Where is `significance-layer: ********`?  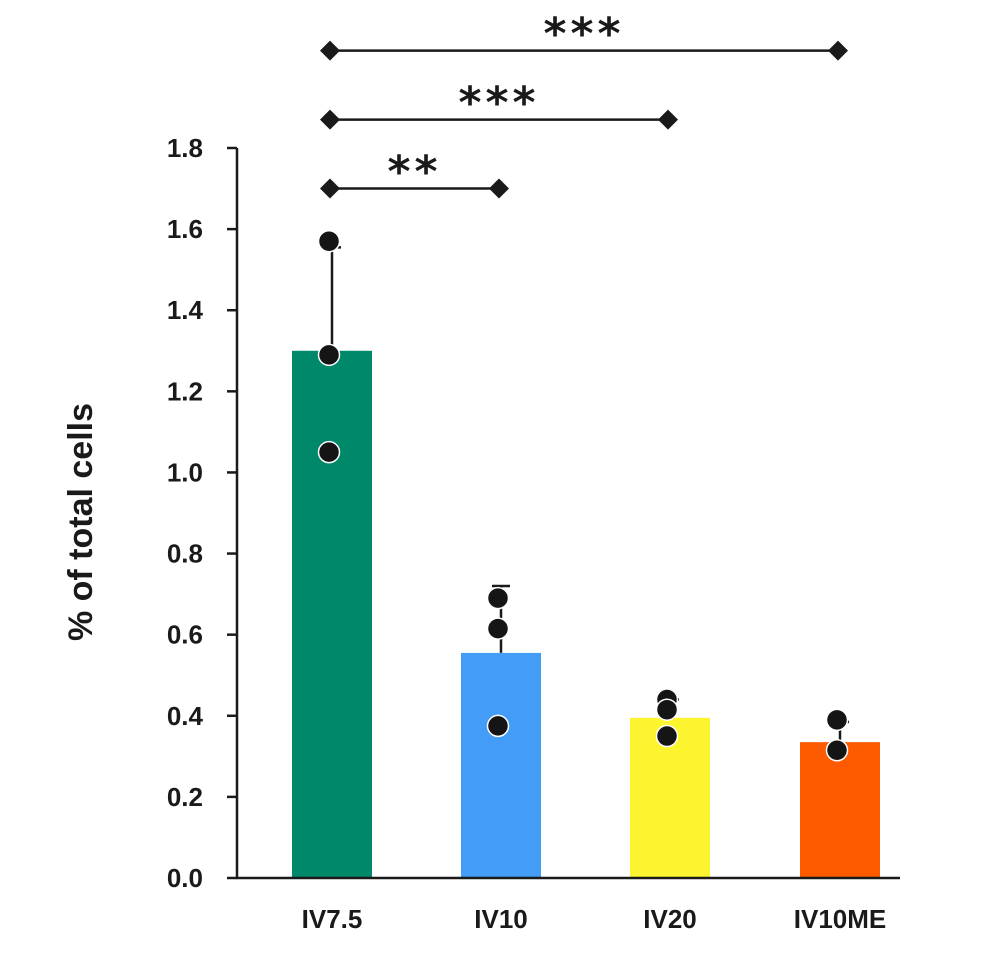 significance-layer: ******** is located at coordinates (584, 104).